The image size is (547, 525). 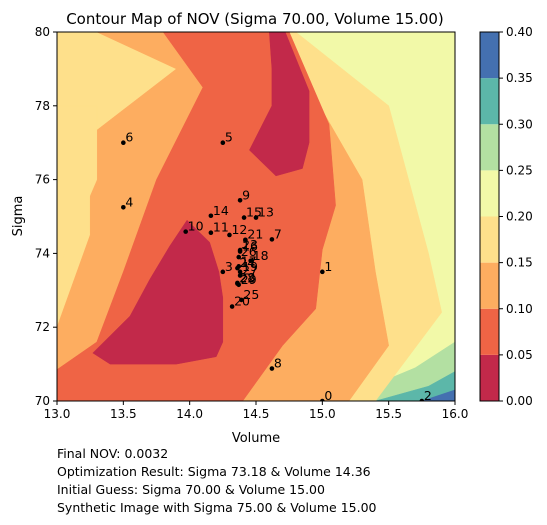 I want to click on point-label: 26, so click(x=249, y=251).